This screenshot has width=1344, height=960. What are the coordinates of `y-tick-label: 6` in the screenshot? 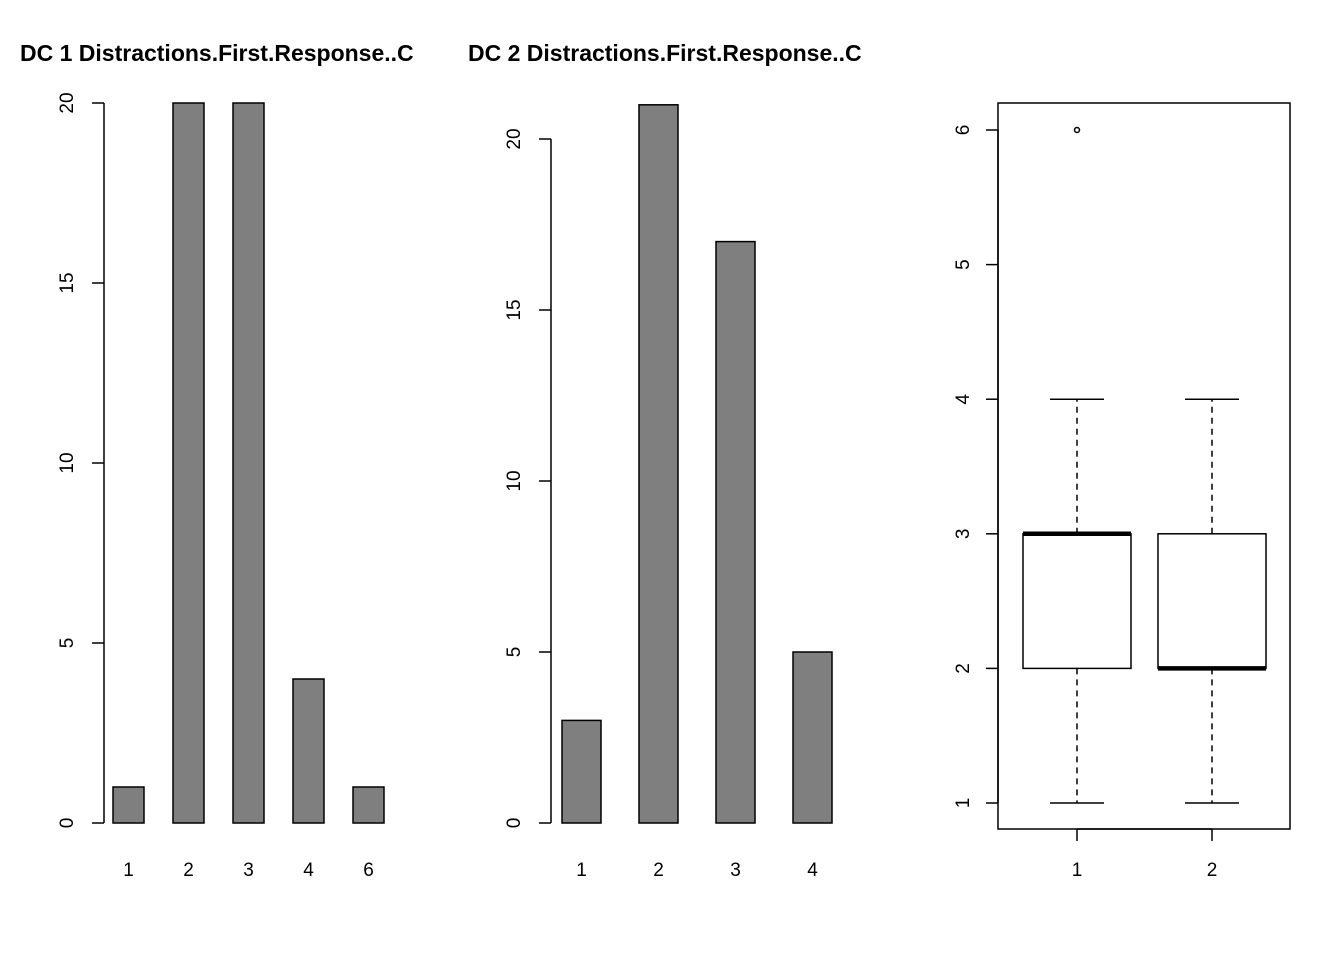 It's located at (963, 130).